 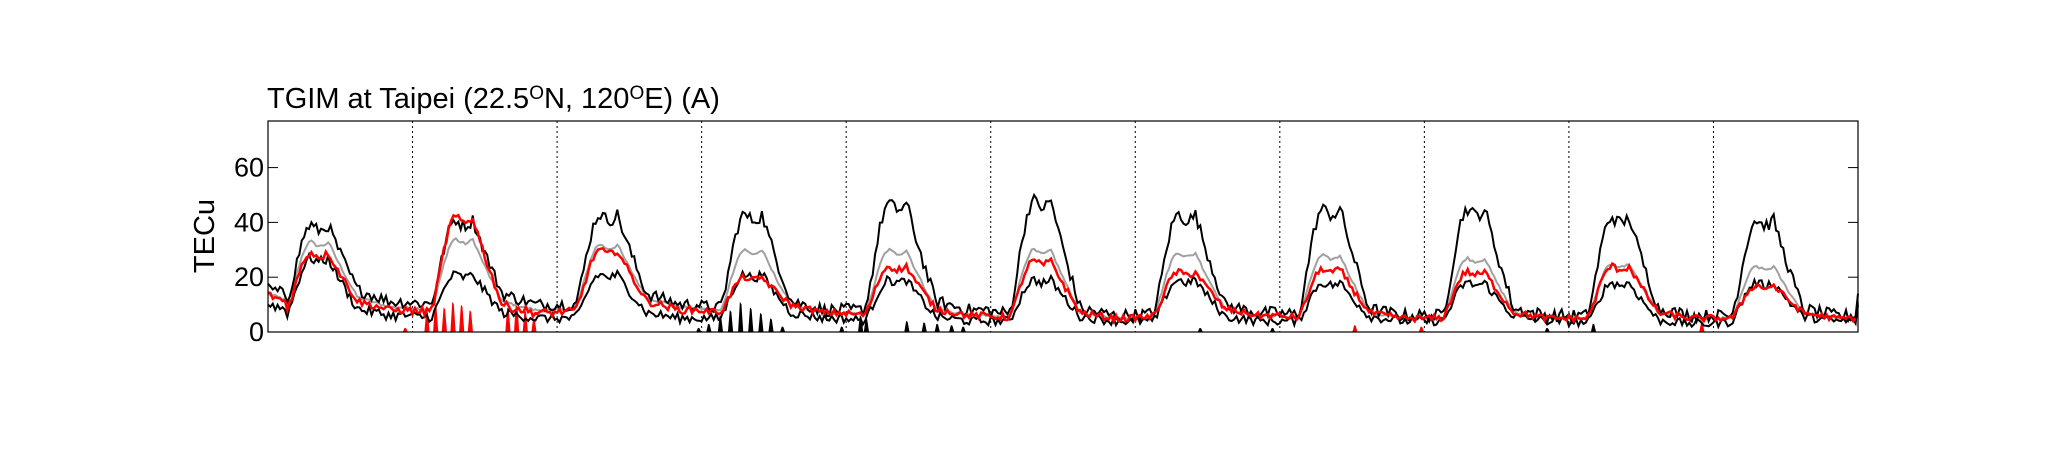 I want to click on y-axis-label: TECu, so click(x=205, y=236).